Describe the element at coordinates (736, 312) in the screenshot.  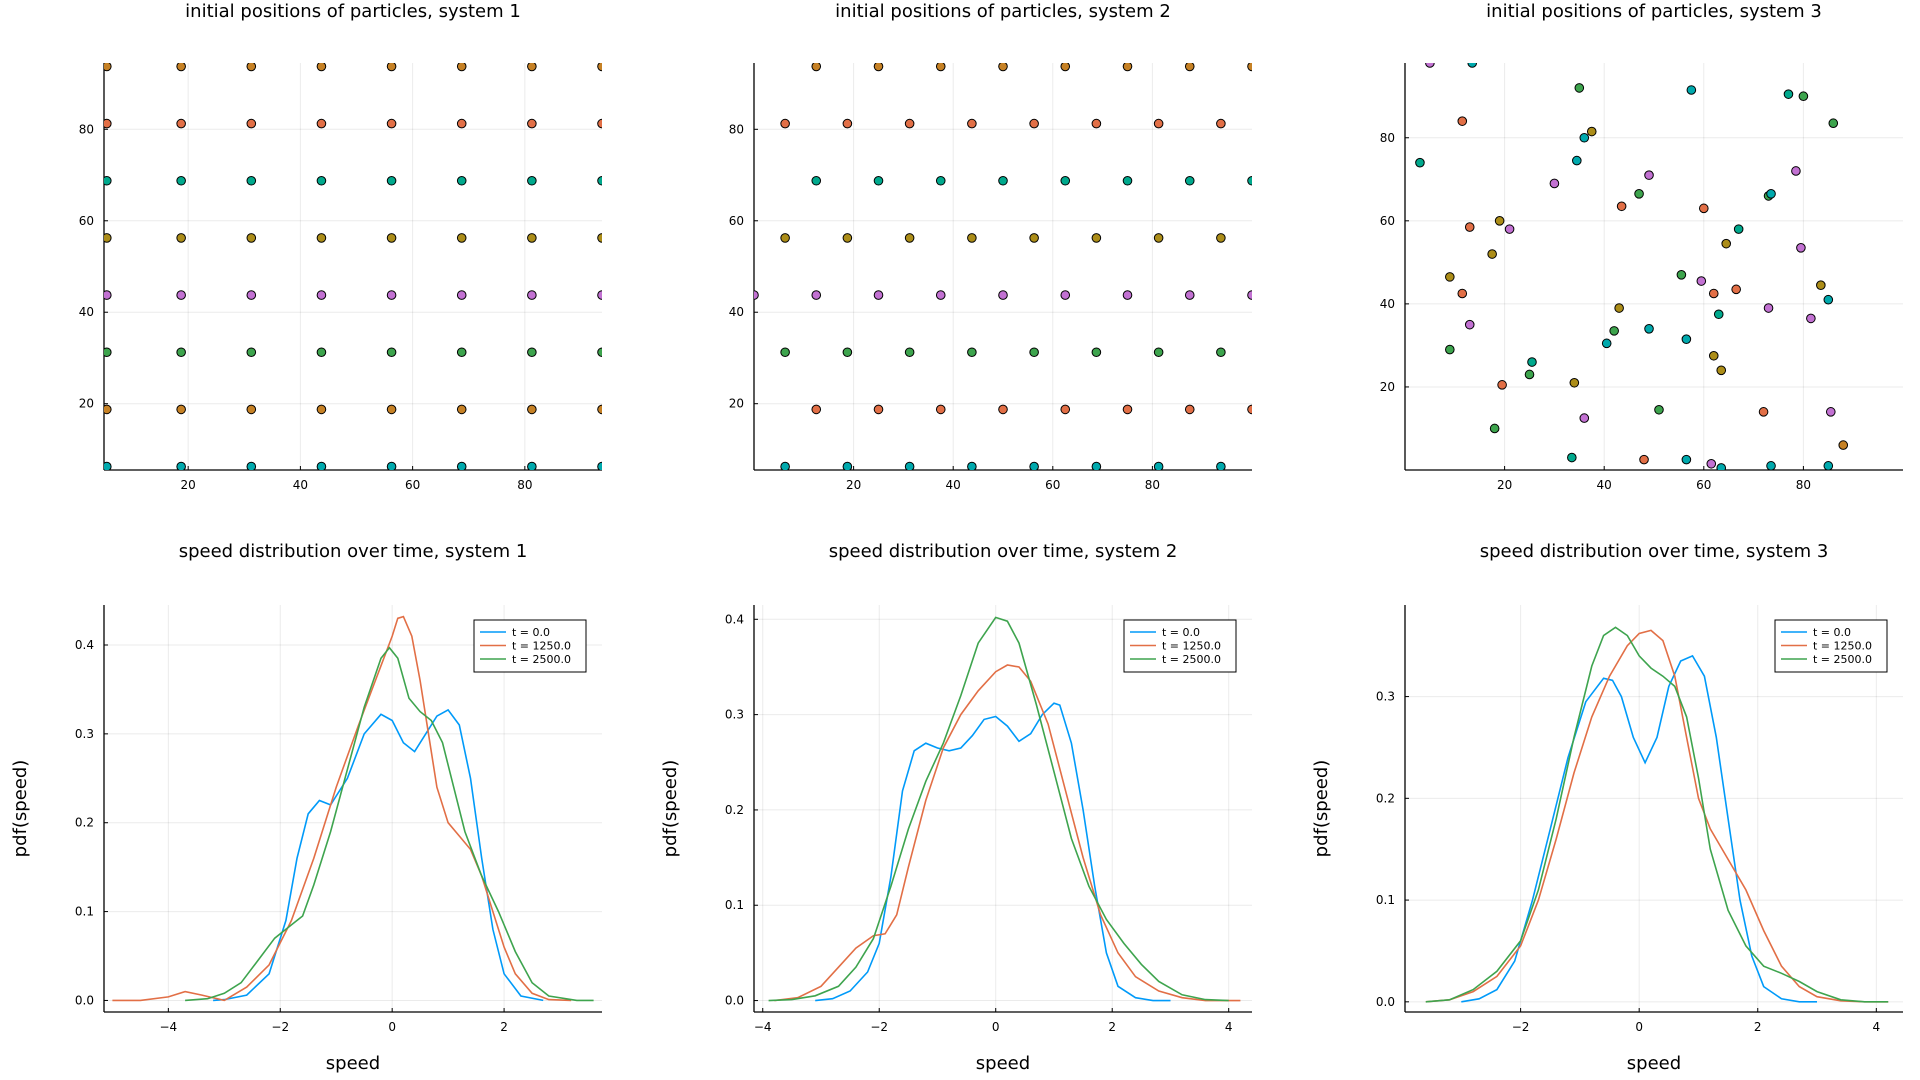
I see `y-tick-label: 40` at that location.